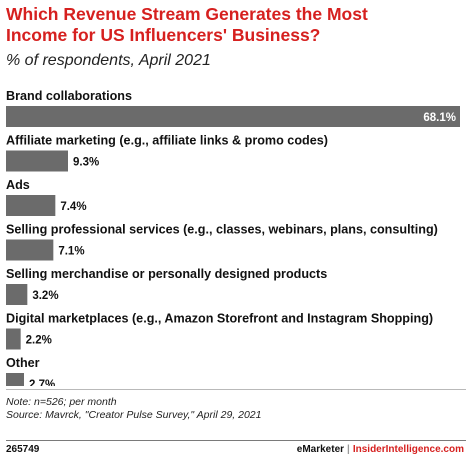  I want to click on category-label: Brand collaborations, so click(69, 96).